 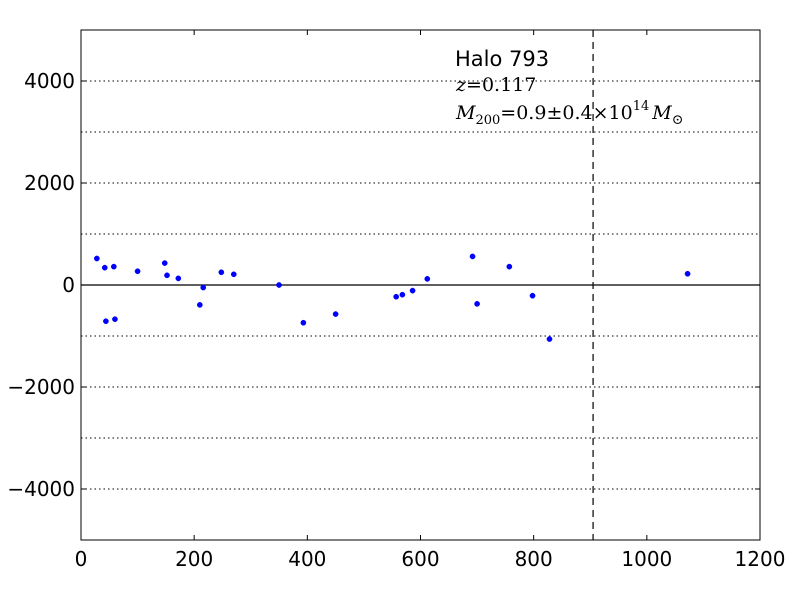 What do you see at coordinates (49, 183) in the screenshot?
I see `y-tick-label-3: 2000` at bounding box center [49, 183].